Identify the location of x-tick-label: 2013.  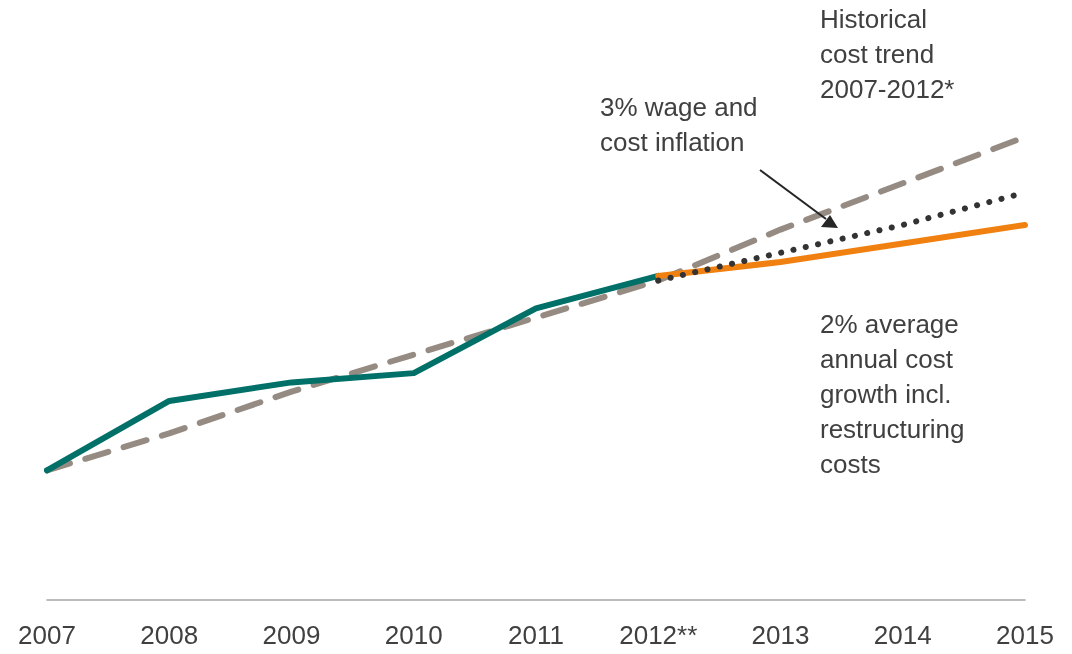
(780, 635).